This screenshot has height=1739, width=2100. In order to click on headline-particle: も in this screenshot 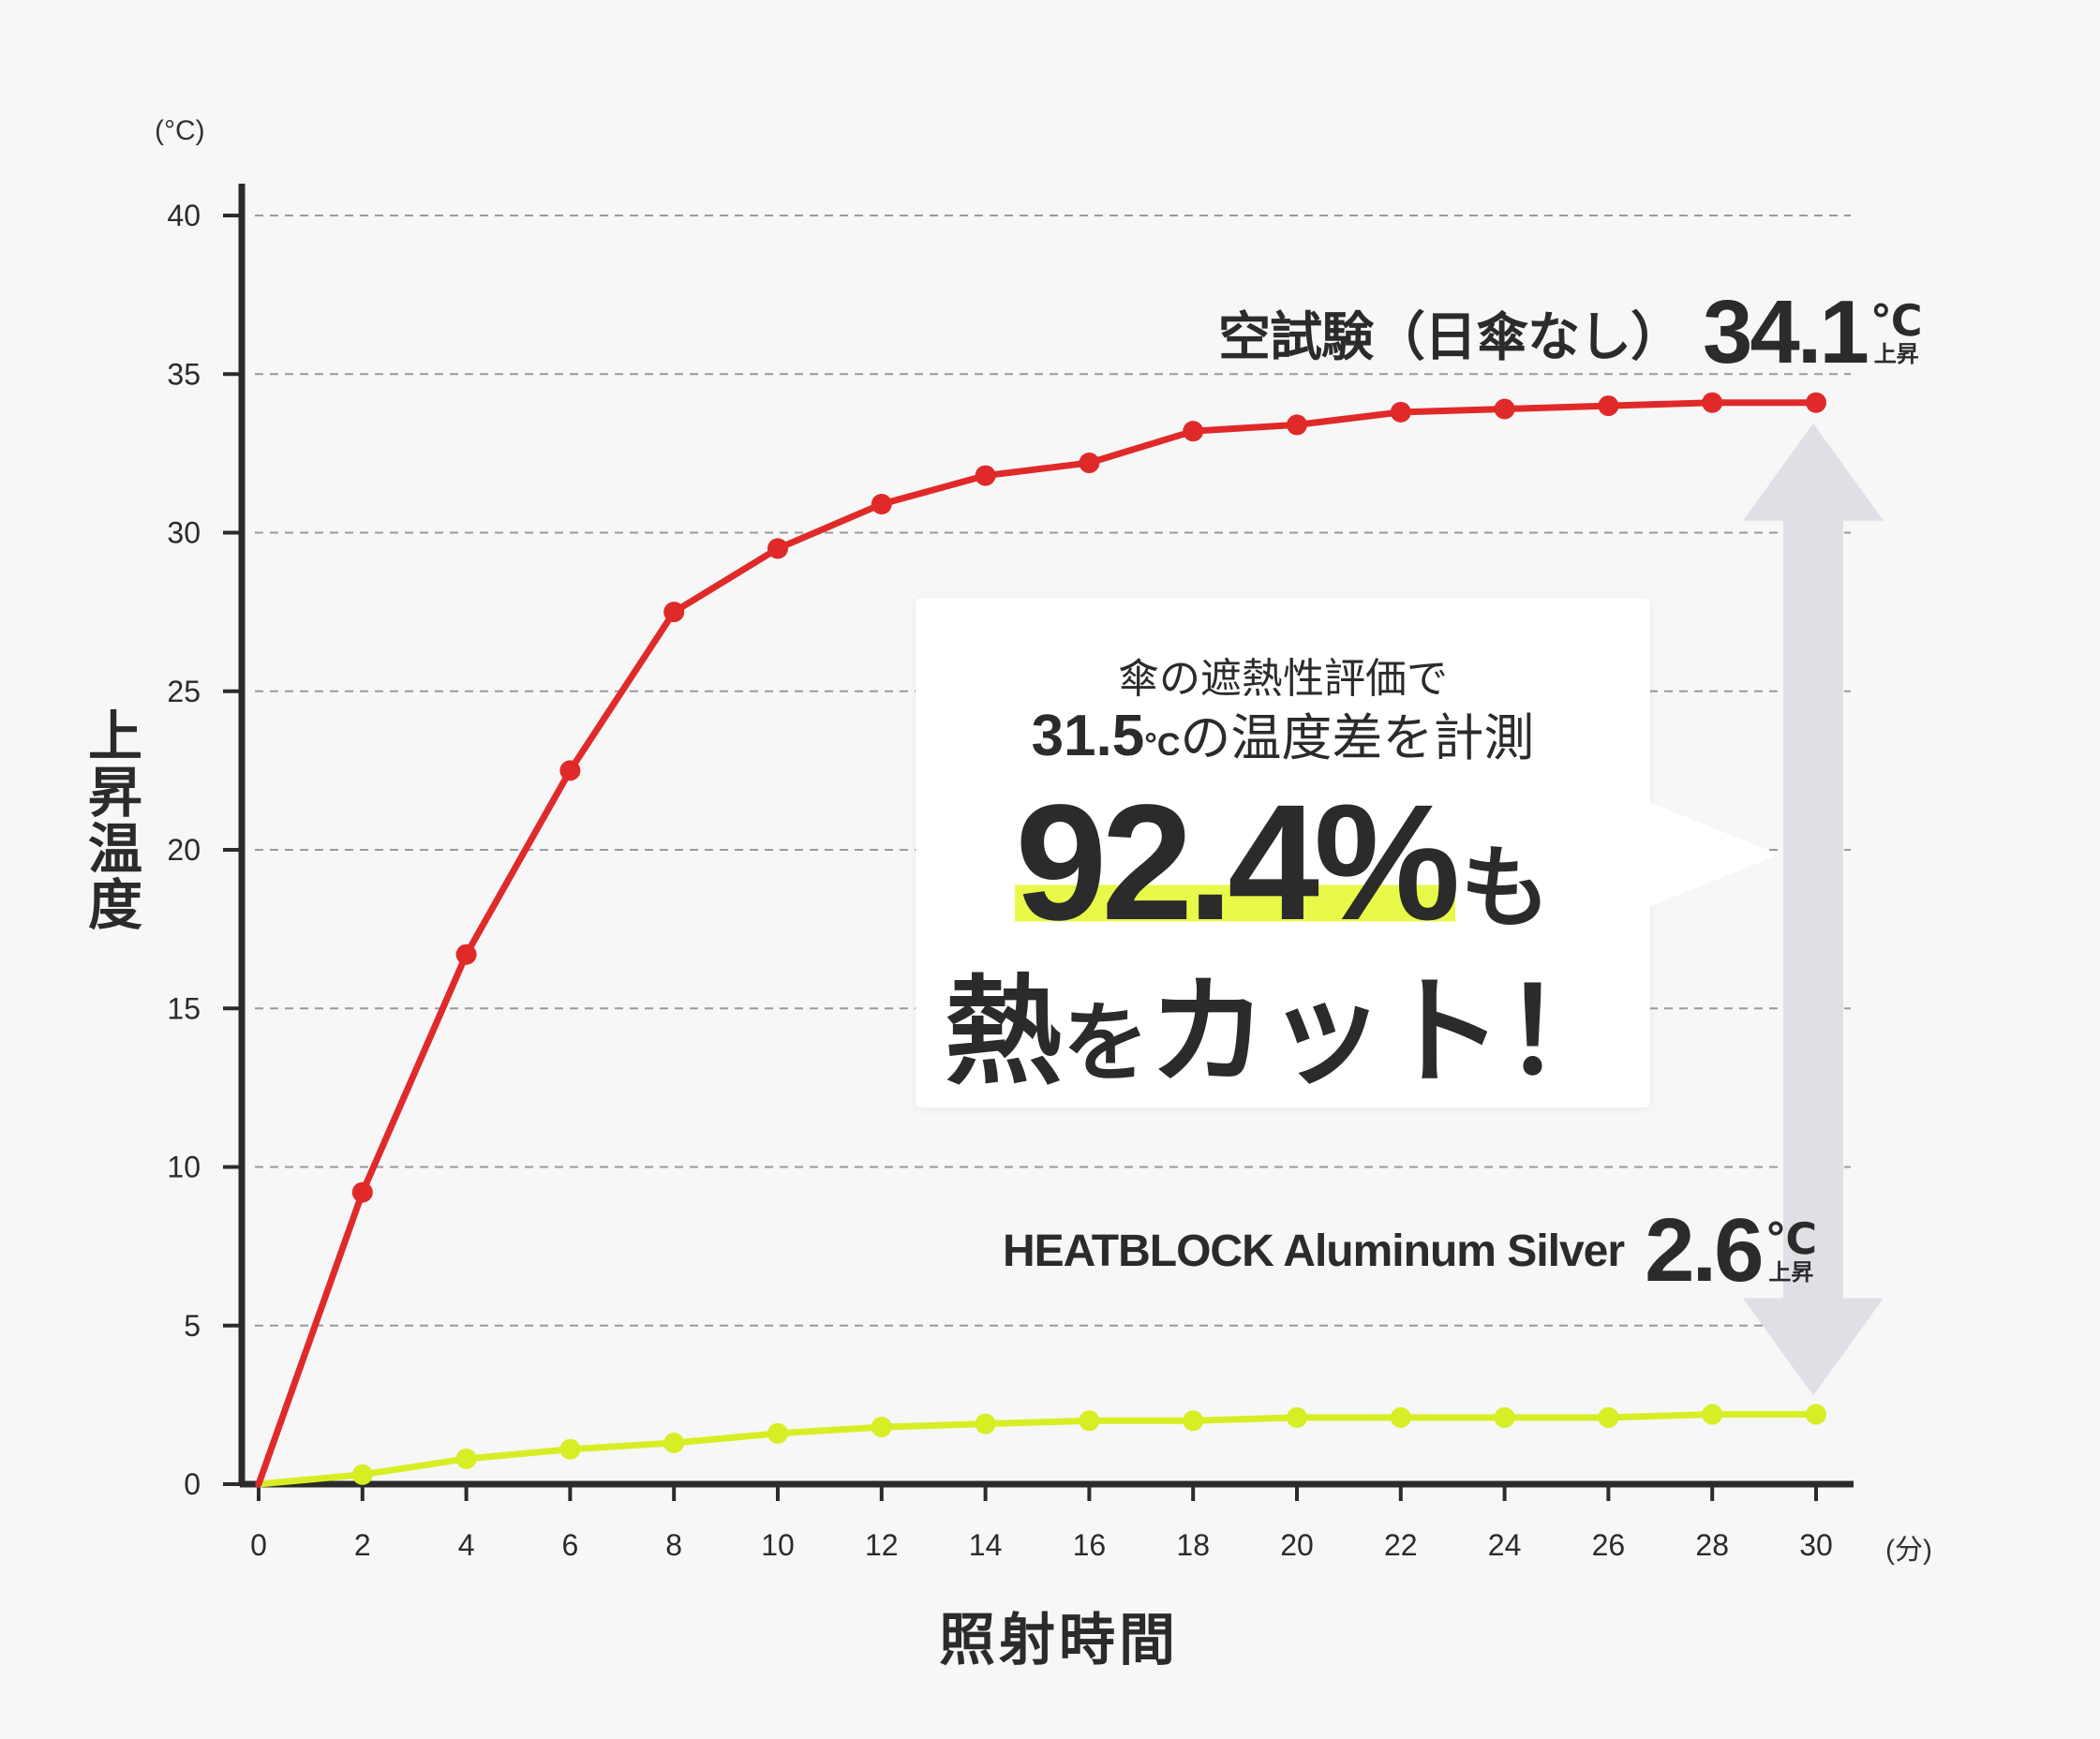, I will do `click(1505, 889)`.